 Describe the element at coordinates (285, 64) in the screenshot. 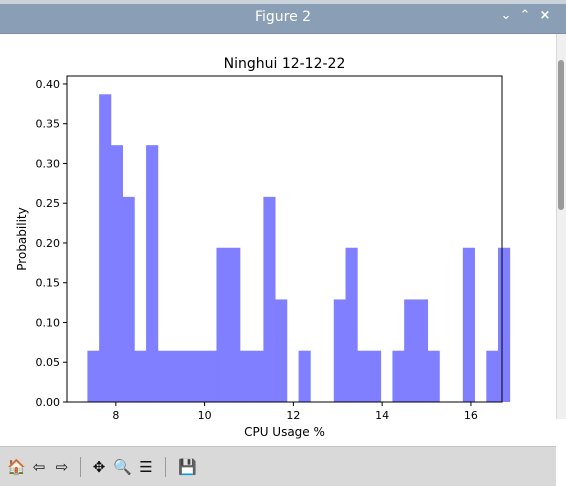

I see `chart-title: Ninghui 12-12-22` at that location.